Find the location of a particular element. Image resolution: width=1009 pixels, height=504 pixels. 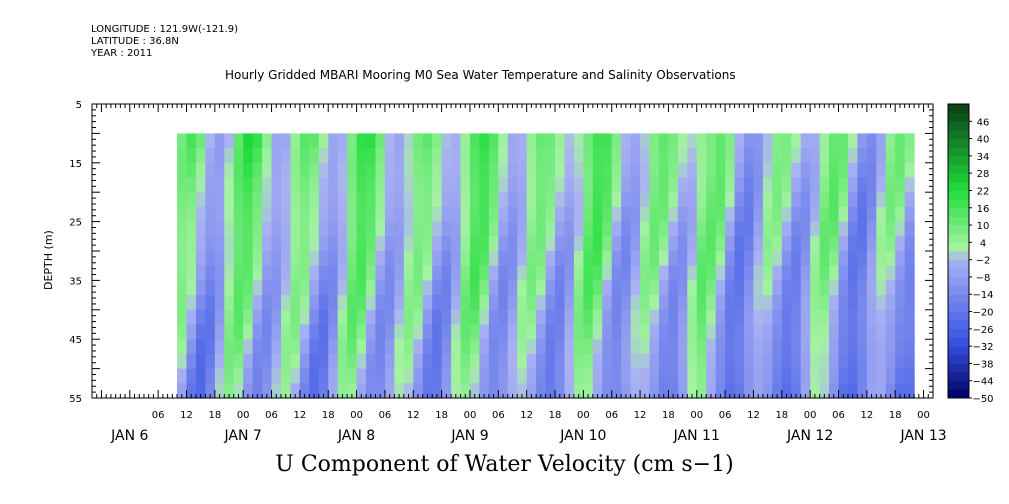

colorbar-label: −26 is located at coordinates (982, 330).